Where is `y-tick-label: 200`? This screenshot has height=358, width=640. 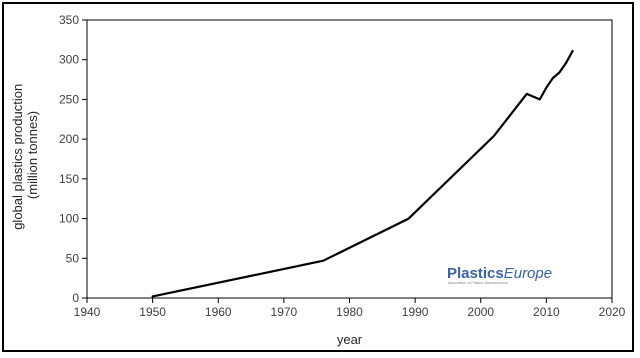
y-tick-label: 200 is located at coordinates (69, 139).